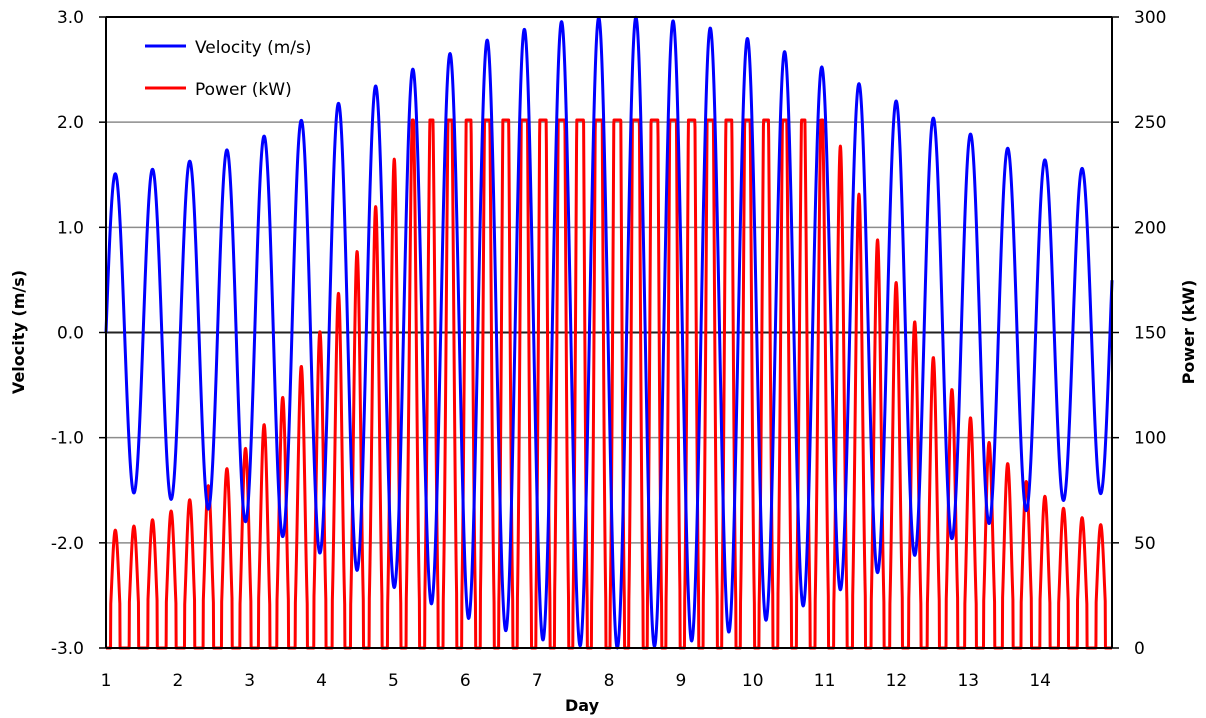  What do you see at coordinates (680, 681) in the screenshot?
I see `x-tick-label: 9` at bounding box center [680, 681].